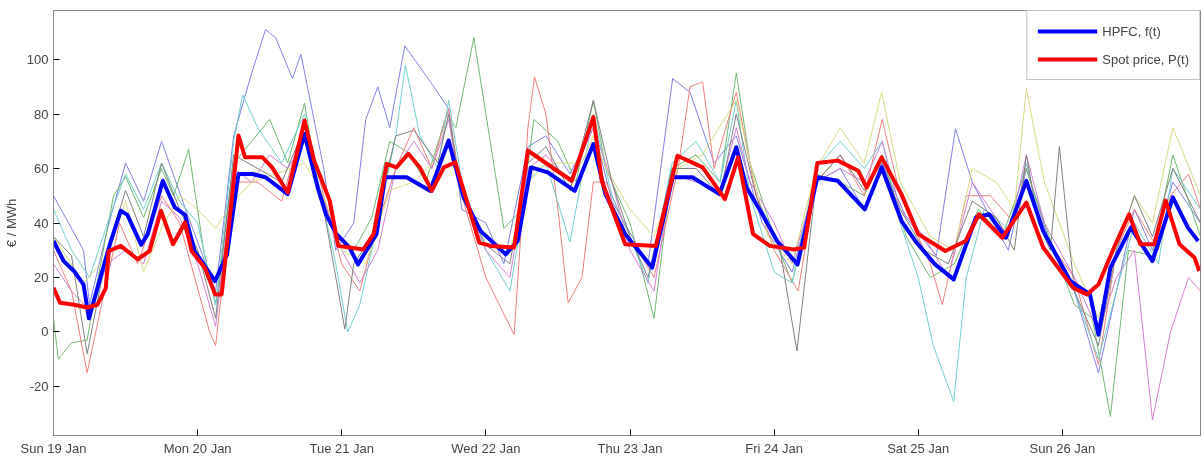 This screenshot has height=458, width=1202. What do you see at coordinates (1062, 448) in the screenshot?
I see `x-tick-label: Sun 26 Jan` at bounding box center [1062, 448].